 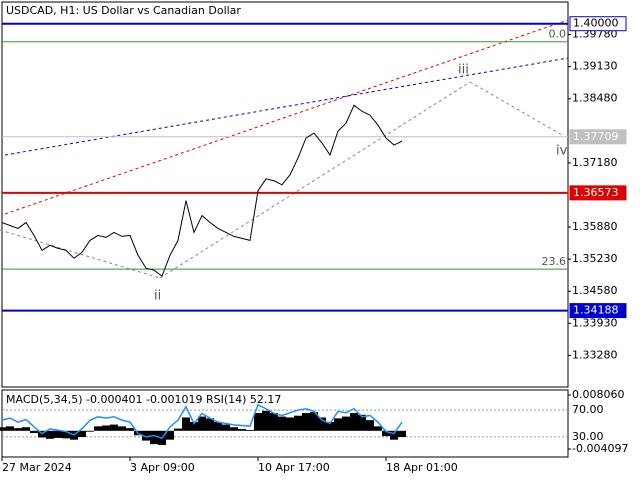 I want to click on fib-label: 23.6, so click(x=554, y=261).